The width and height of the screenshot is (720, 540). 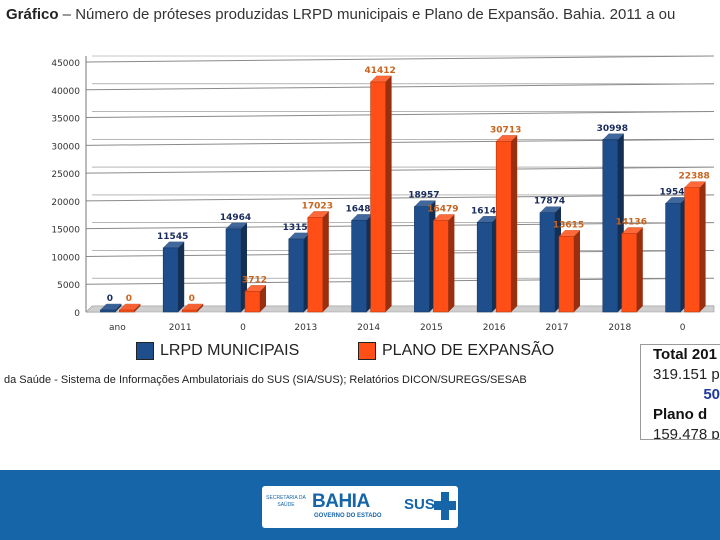 I want to click on data-label: 18957, so click(x=423, y=196).